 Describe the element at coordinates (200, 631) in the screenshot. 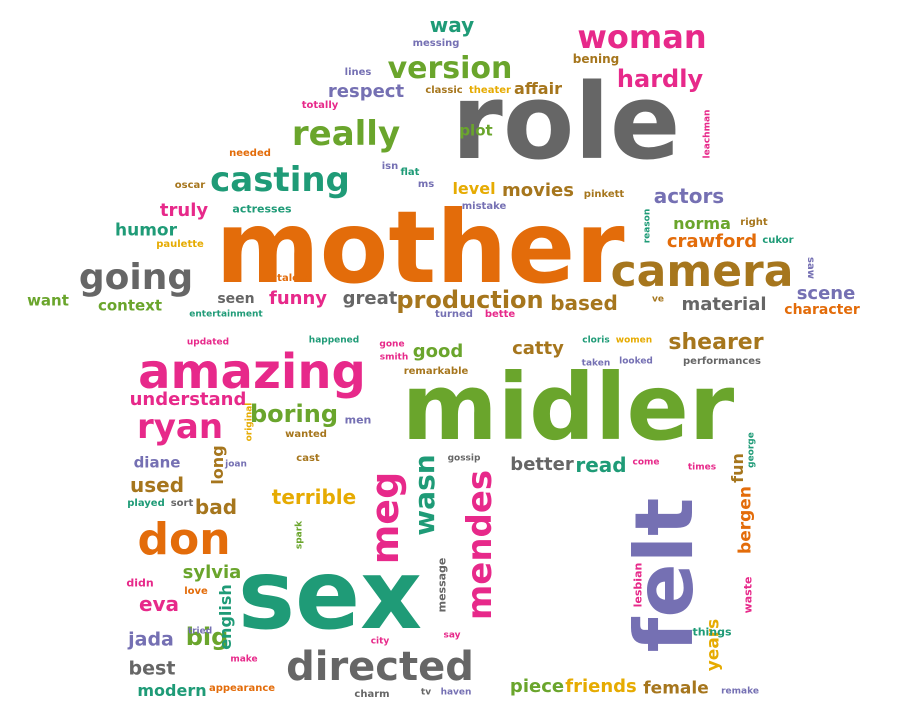

I see `word-tried: tried` at that location.